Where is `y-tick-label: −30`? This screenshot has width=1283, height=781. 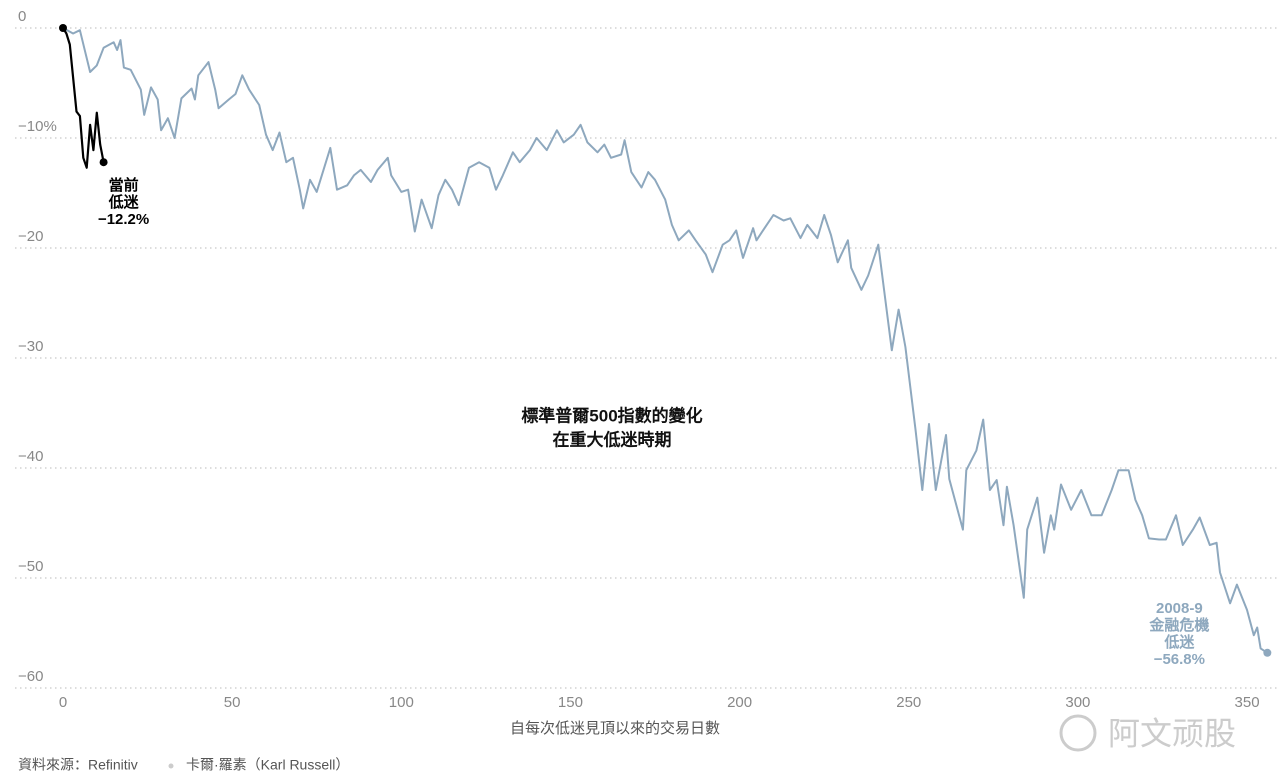 y-tick-label: −30 is located at coordinates (30, 346).